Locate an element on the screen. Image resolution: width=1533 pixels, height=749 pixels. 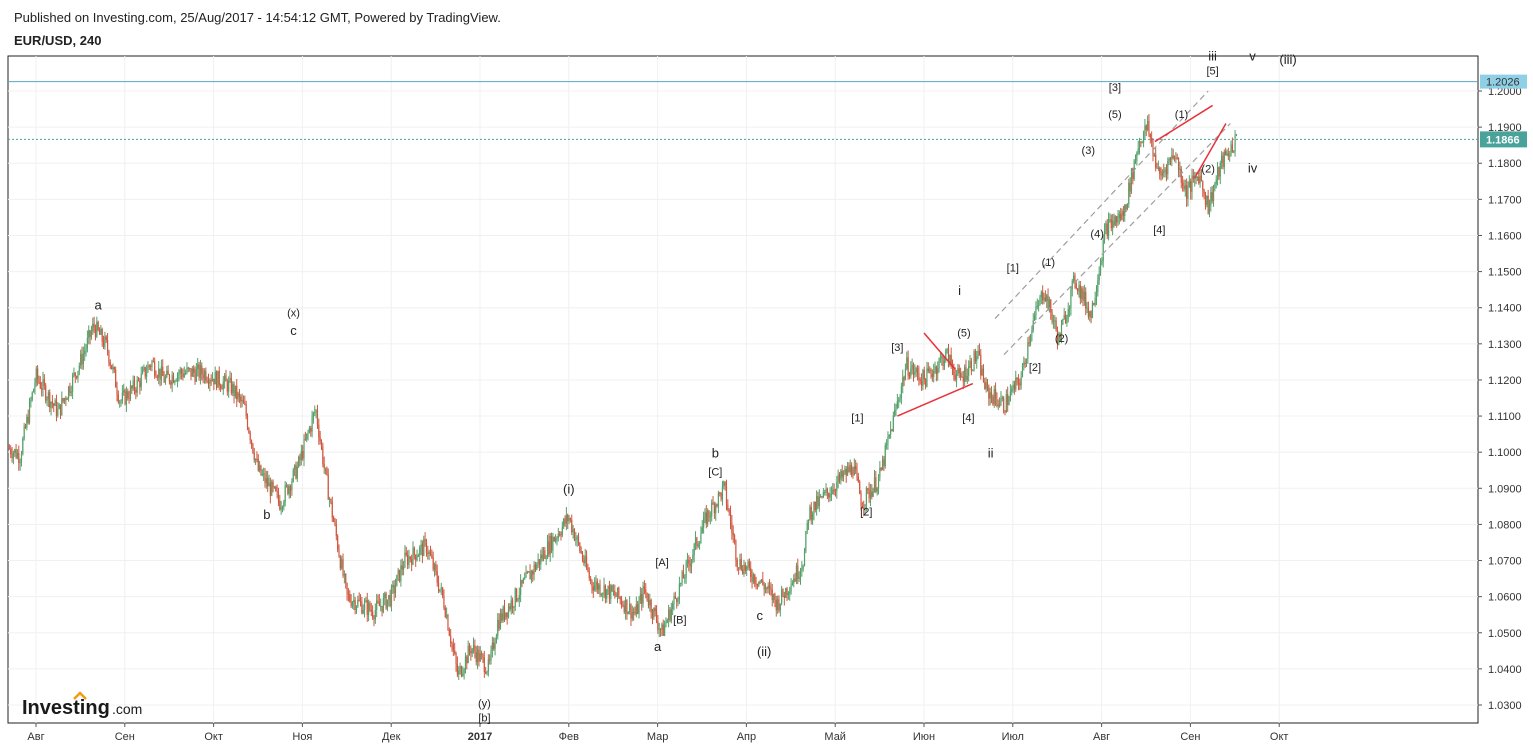
y-tick-label: 1.2000 is located at coordinates (1505, 92).